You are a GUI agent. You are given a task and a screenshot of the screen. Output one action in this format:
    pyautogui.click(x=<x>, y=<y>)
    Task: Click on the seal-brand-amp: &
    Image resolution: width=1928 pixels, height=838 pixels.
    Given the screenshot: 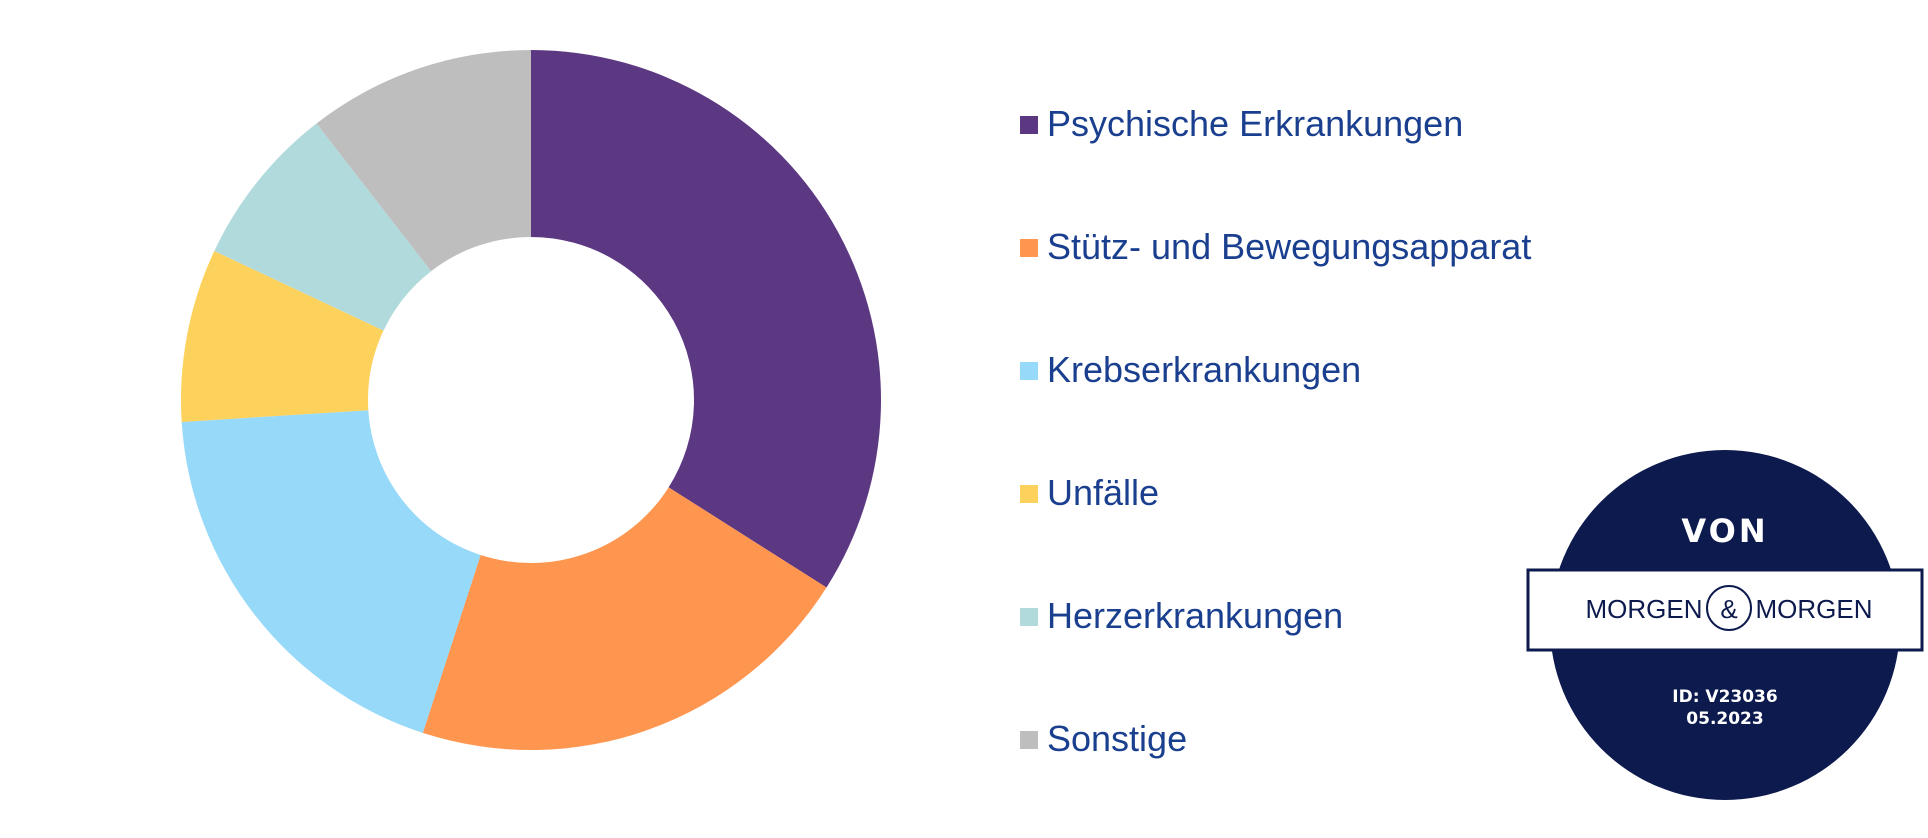 What is the action you would take?
    pyautogui.click(x=1728, y=609)
    